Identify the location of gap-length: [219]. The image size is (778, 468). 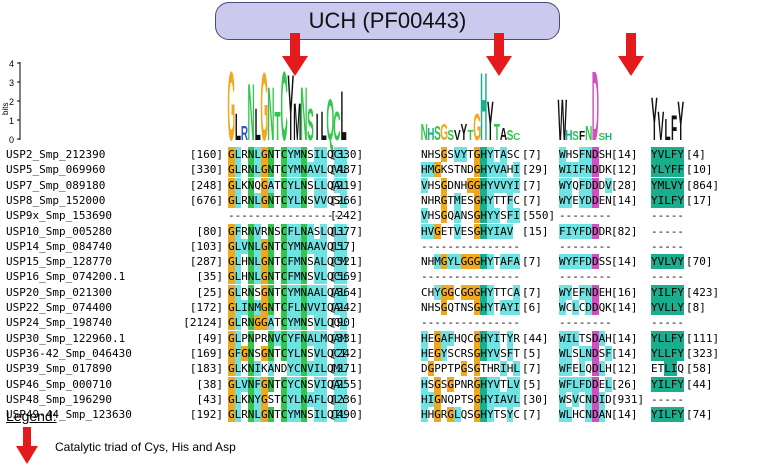
(347, 185).